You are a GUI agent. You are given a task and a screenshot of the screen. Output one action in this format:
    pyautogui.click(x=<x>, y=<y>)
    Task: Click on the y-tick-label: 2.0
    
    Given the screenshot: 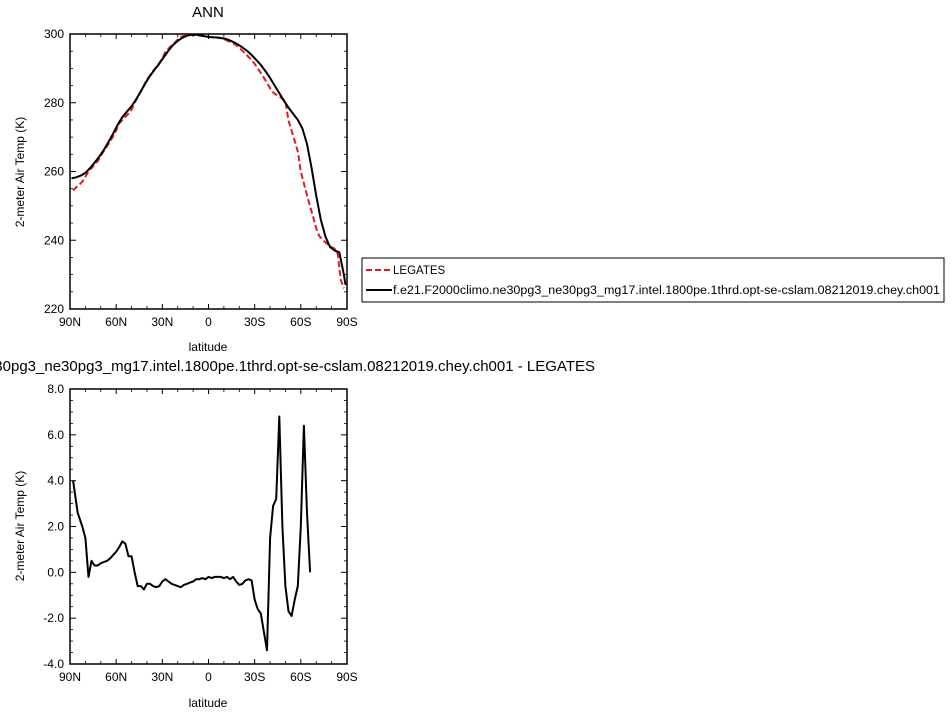 What is the action you would take?
    pyautogui.click(x=55, y=527)
    